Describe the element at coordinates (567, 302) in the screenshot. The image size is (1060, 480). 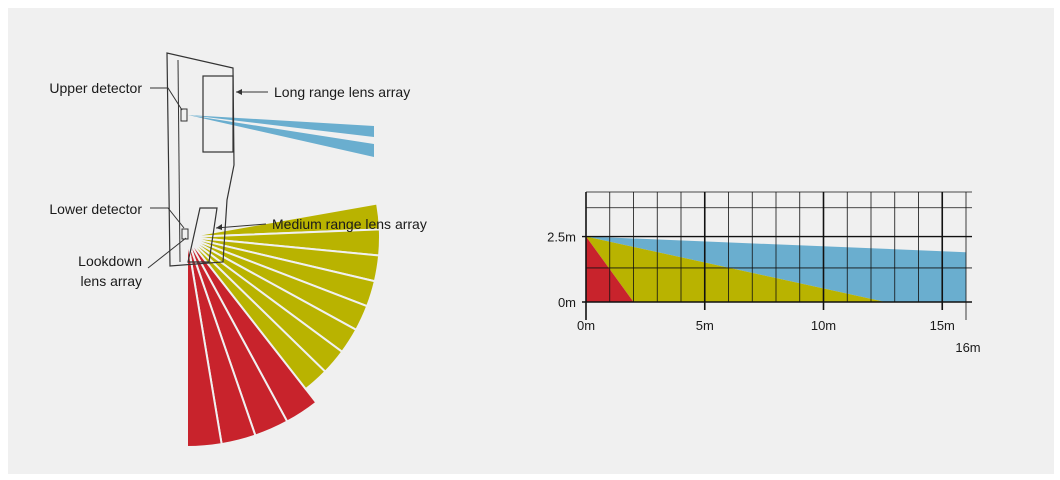
I see `y-tick-label: 0m` at that location.